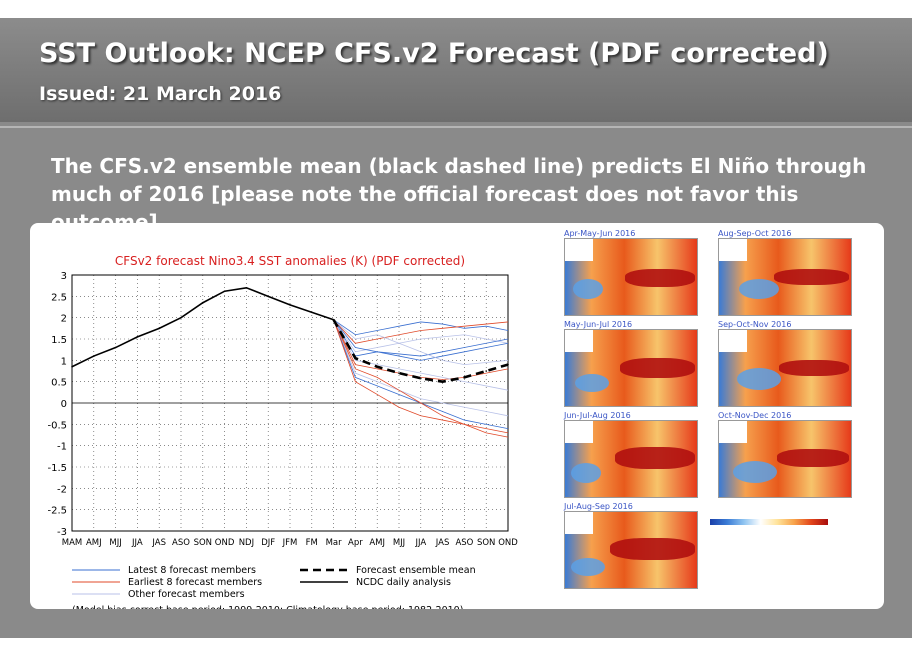 This screenshot has height=655, width=912. Describe the element at coordinates (755, 233) in the screenshot. I see `map-label: Aug-Sep-Oct 2016` at that location.